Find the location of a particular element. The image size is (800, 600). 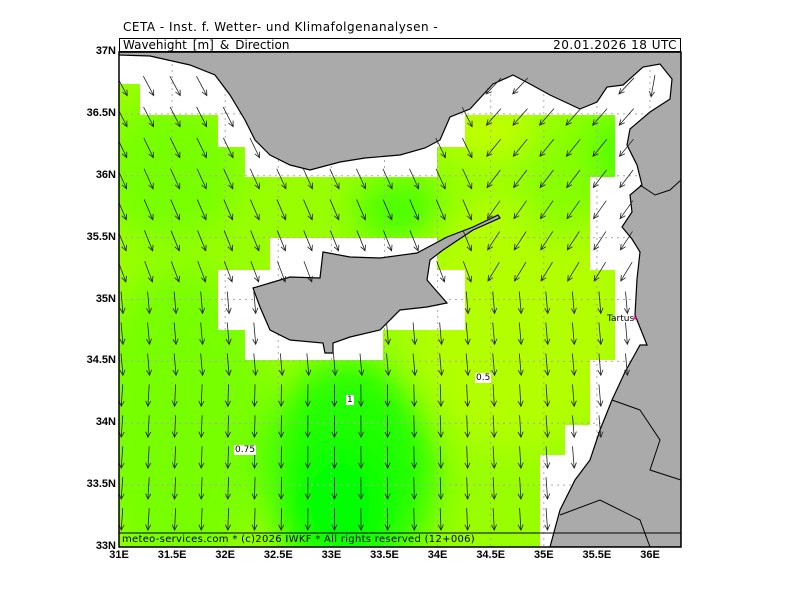

lon-tick-label: 35.5E is located at coordinates (597, 555).